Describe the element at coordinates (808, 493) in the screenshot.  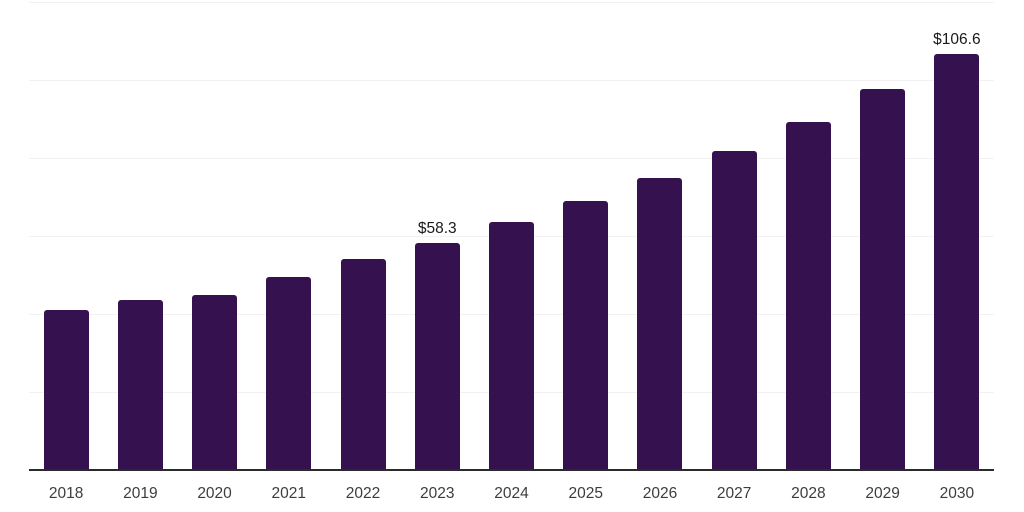
I see `x-tick-2028: 2028` at that location.